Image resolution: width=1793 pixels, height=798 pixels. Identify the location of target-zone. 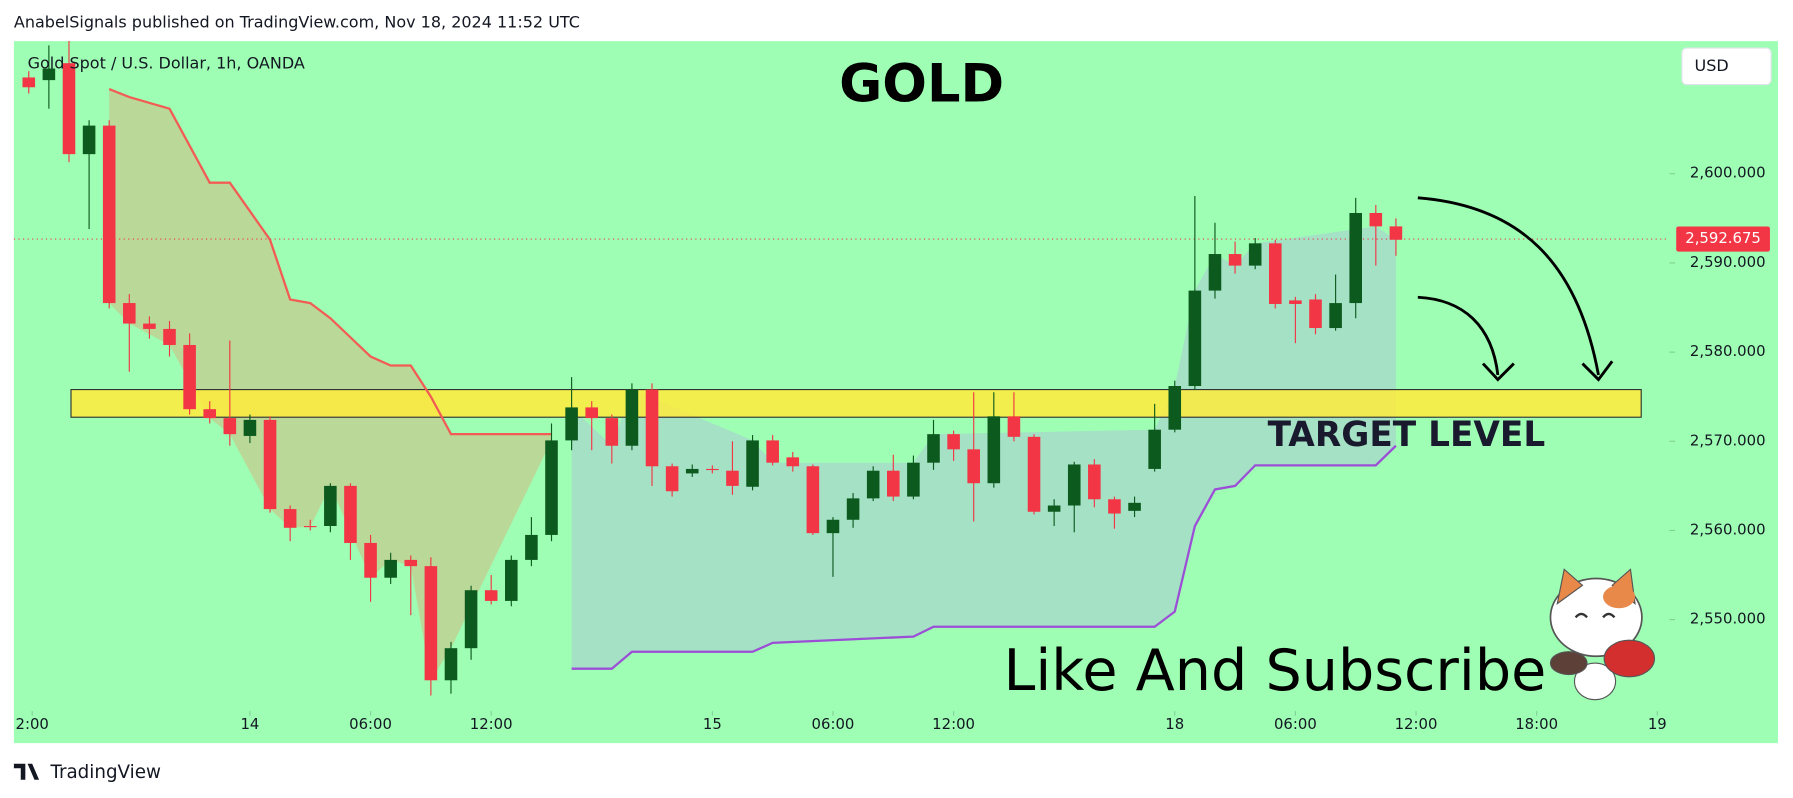
(856, 403).